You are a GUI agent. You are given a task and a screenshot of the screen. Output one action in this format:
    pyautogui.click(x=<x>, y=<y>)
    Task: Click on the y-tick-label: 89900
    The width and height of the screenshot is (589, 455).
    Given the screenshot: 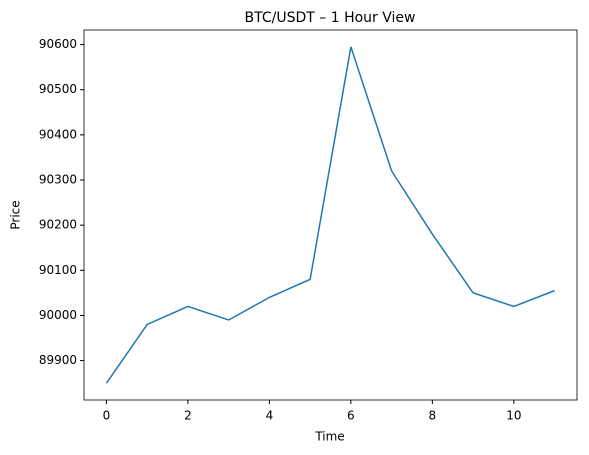 What is the action you would take?
    pyautogui.click(x=58, y=360)
    